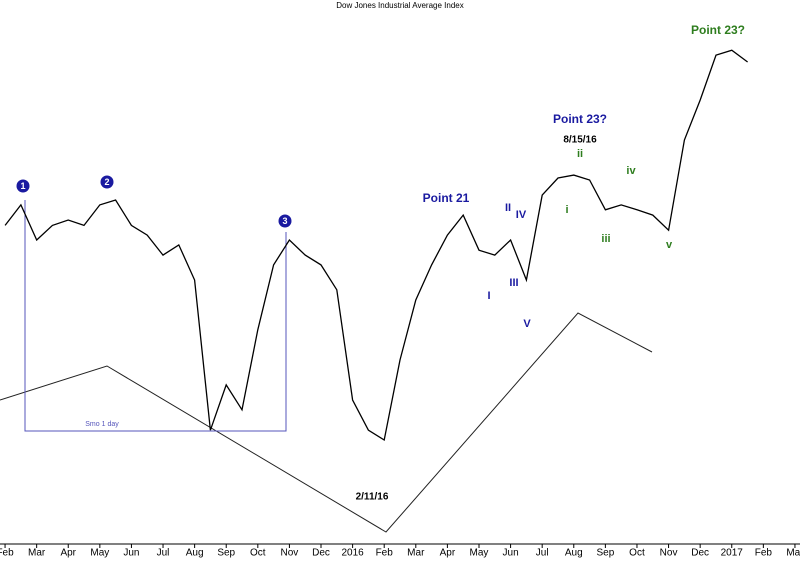  I want to click on cycle-box, so click(155, 316).